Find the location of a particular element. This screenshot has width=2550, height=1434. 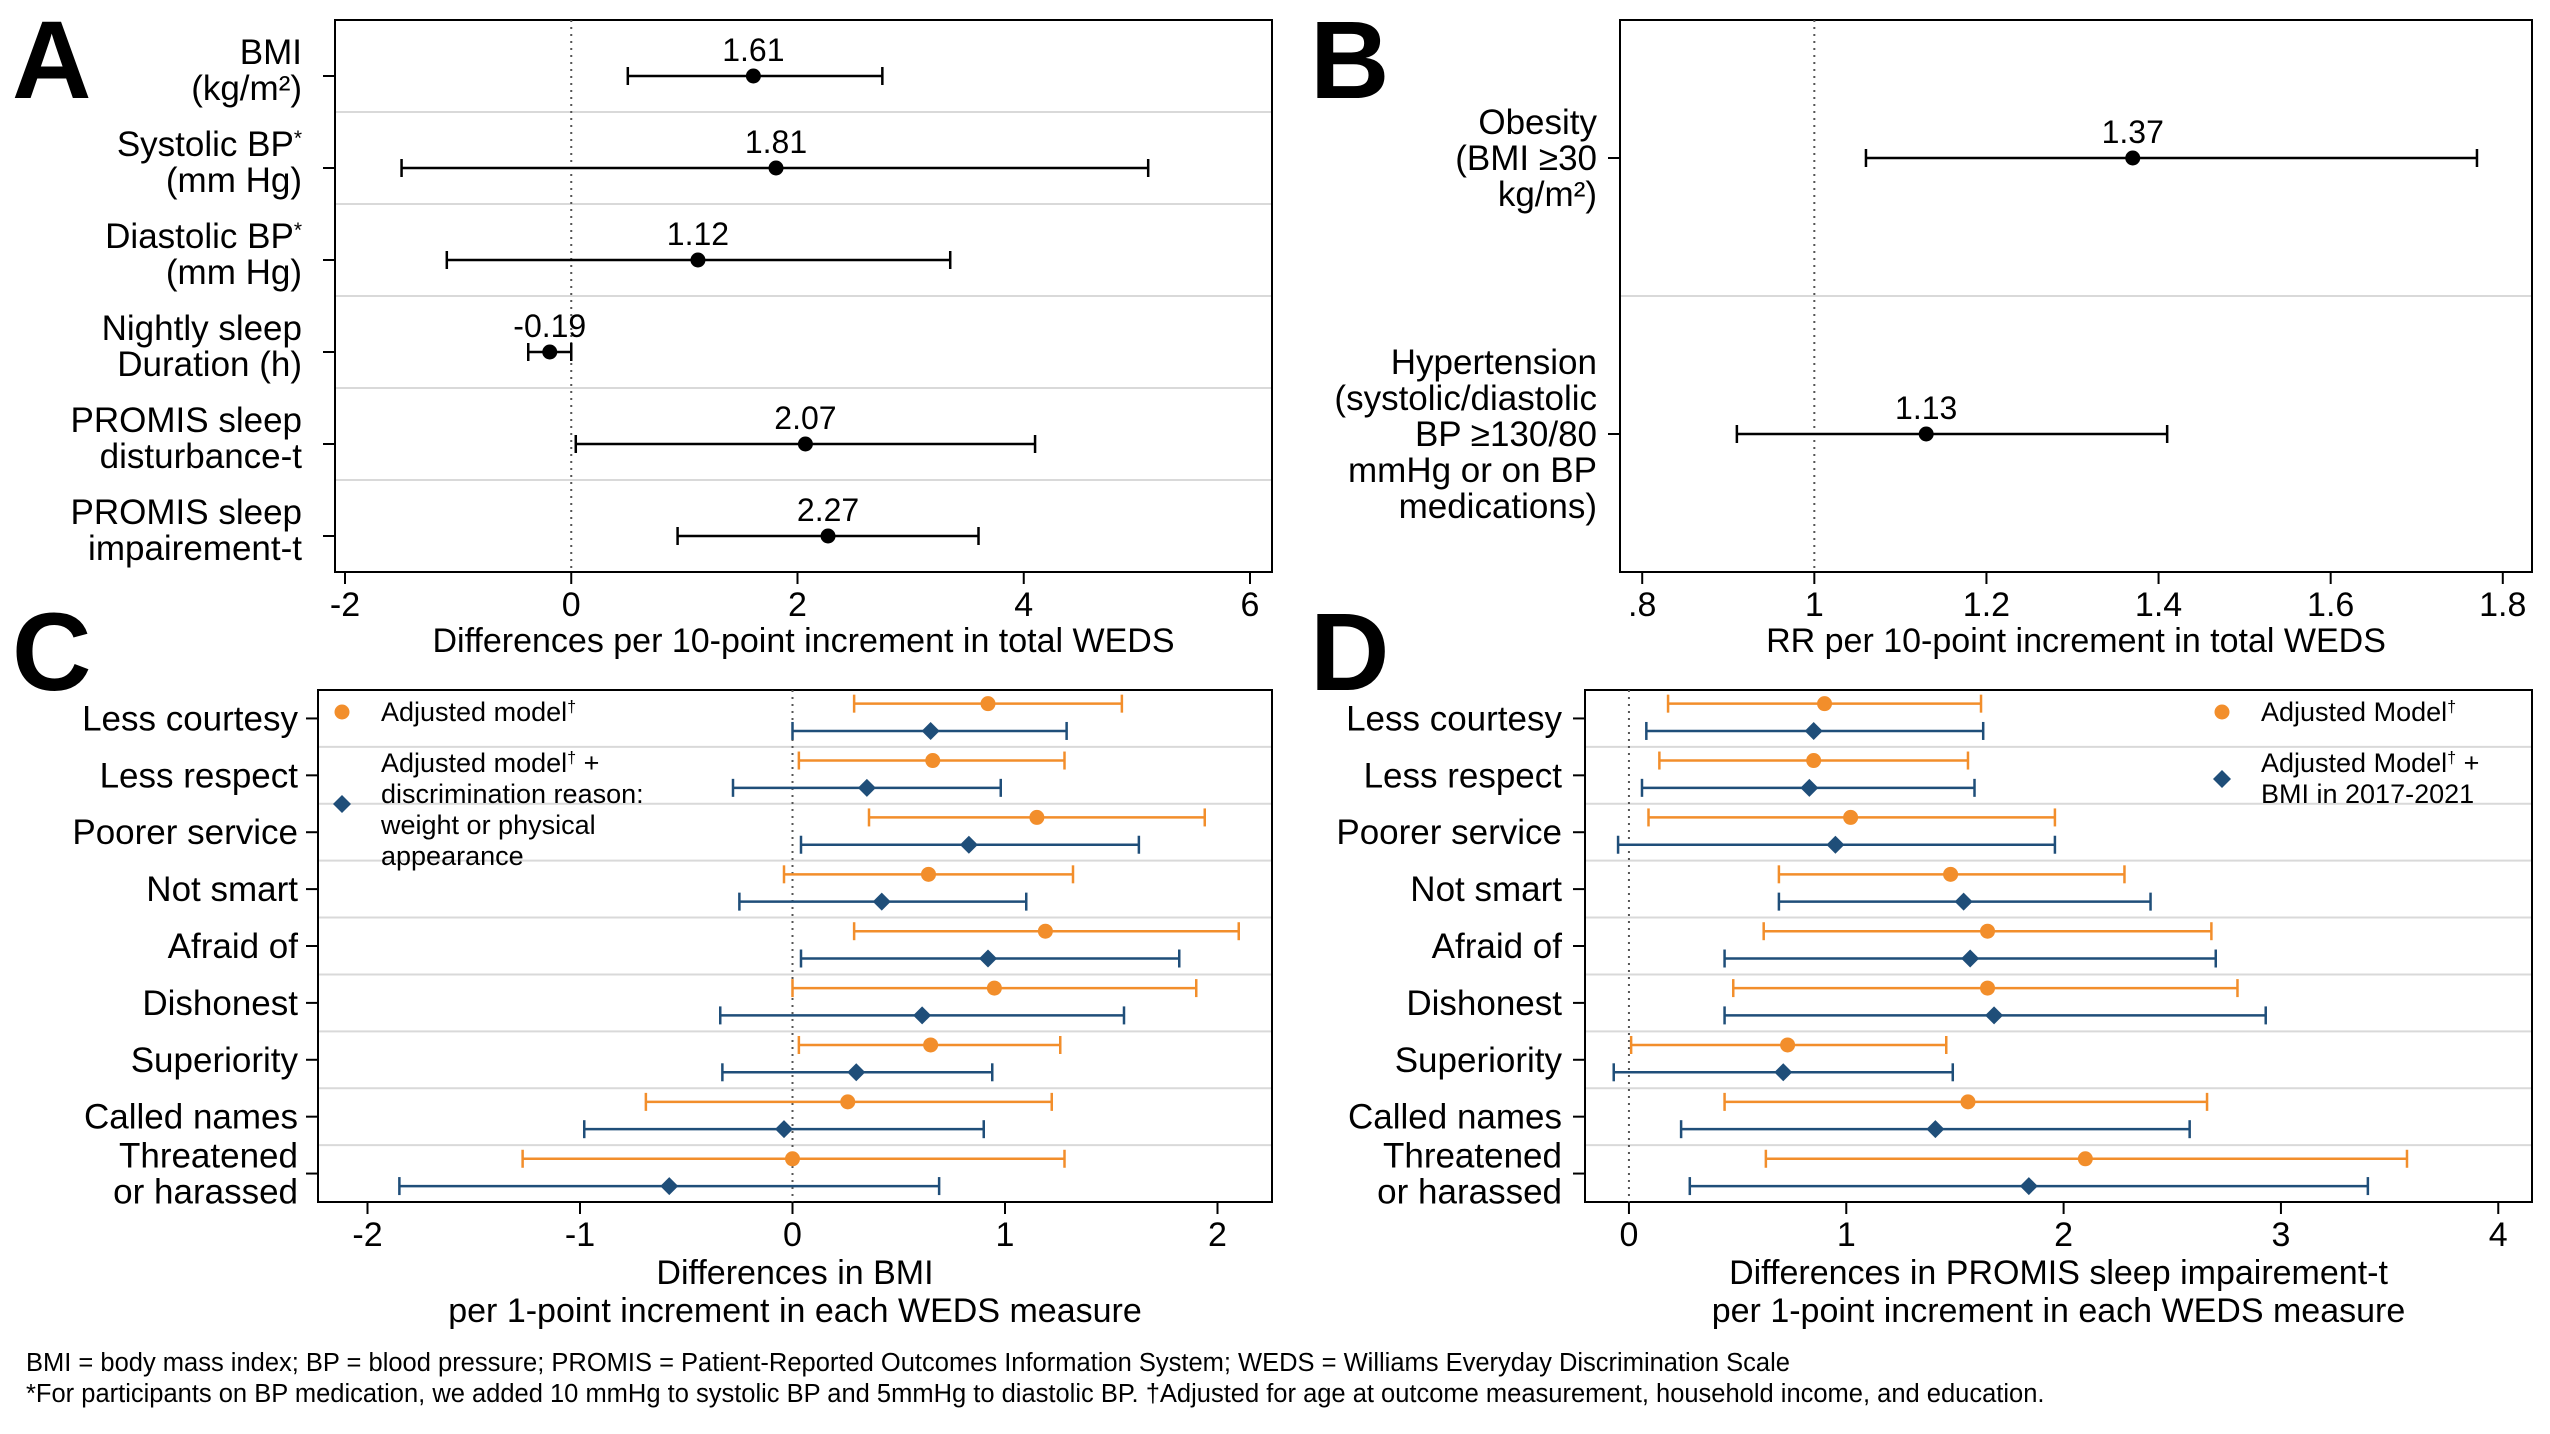

panel-a-x-tick-label: 0 is located at coordinates (571, 605).